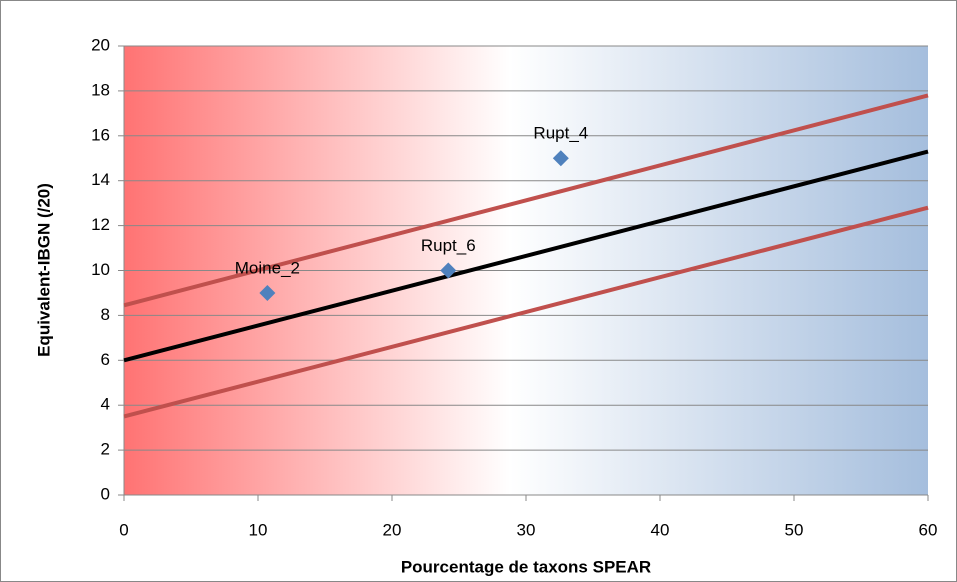 This screenshot has width=957, height=582. I want to click on y-tick-label: 14, so click(100, 179).